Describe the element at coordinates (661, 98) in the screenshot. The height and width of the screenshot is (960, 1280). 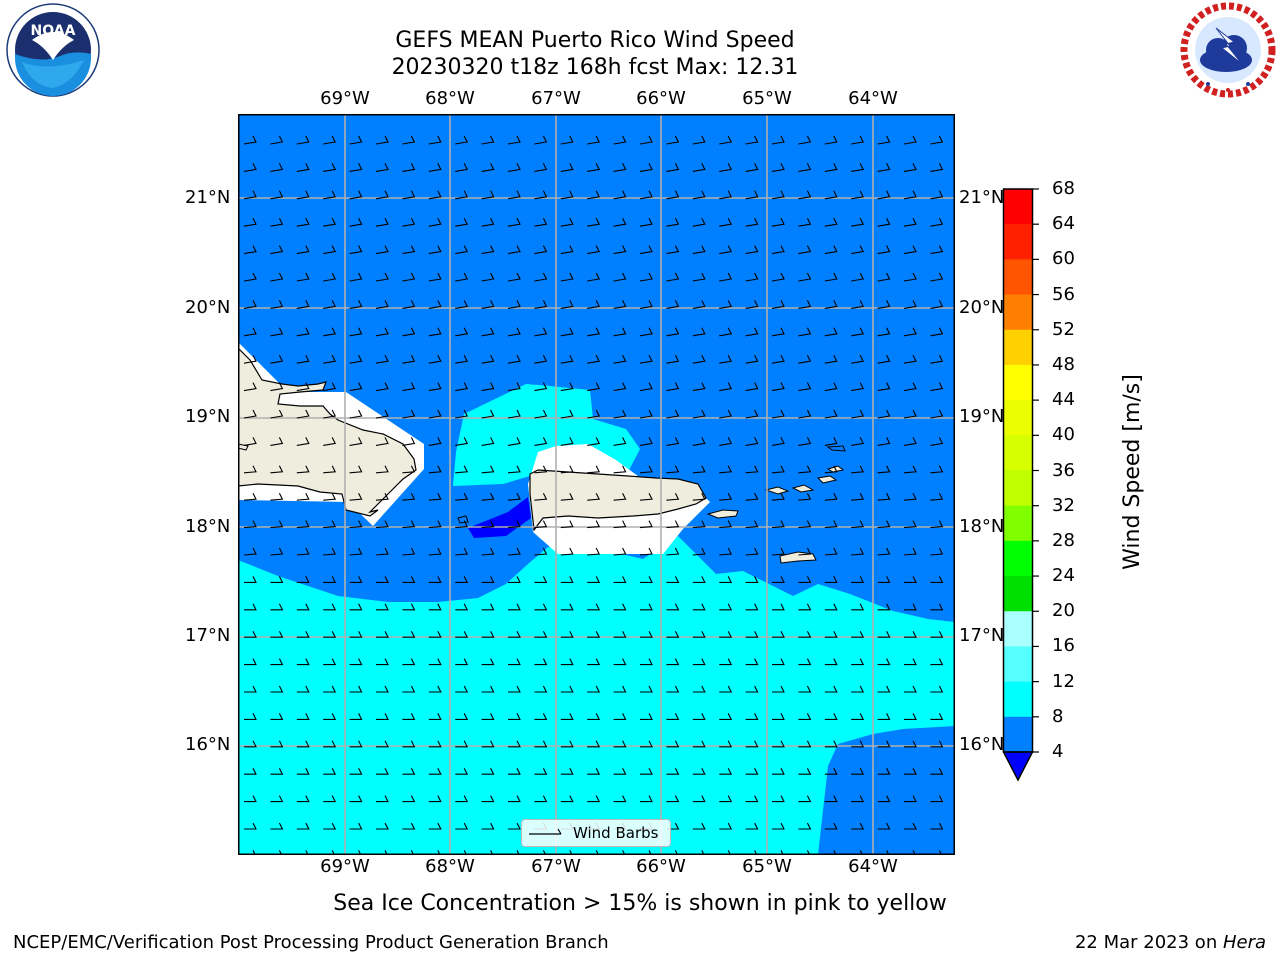
I see `lon-label-top-66w: 66°W` at that location.